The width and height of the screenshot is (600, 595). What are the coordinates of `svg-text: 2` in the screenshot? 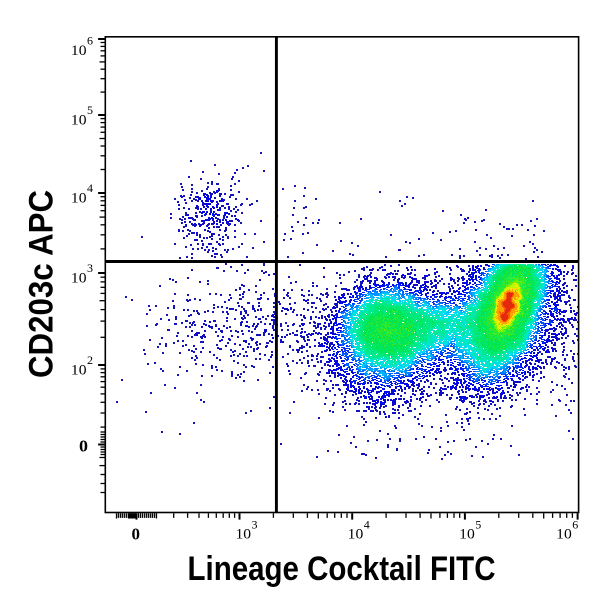 It's located at (90, 360).